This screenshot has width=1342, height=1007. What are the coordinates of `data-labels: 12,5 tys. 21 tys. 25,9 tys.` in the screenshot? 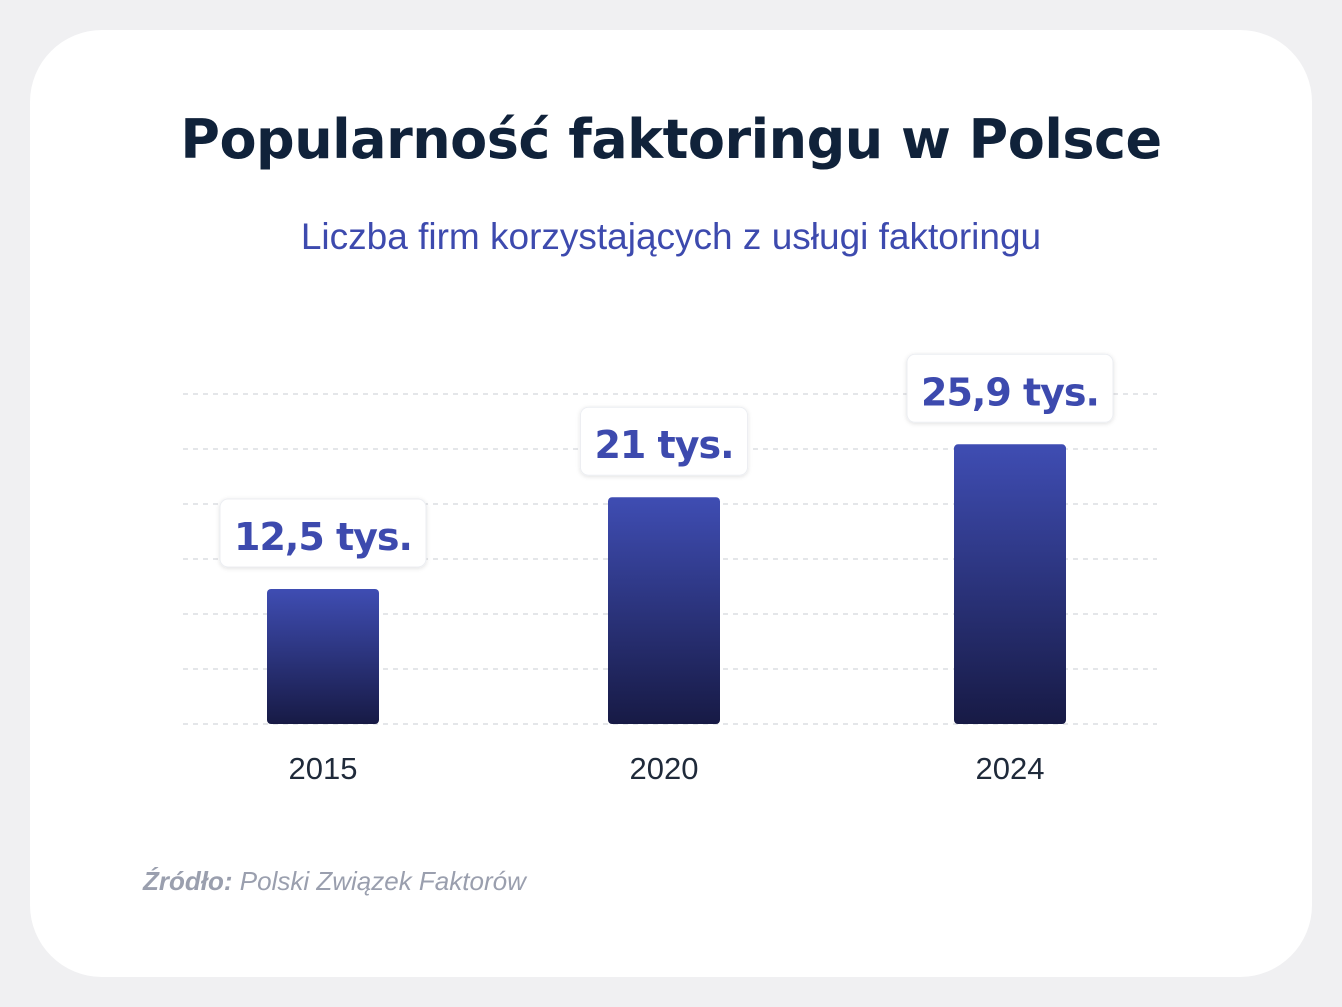 It's located at (666, 460).